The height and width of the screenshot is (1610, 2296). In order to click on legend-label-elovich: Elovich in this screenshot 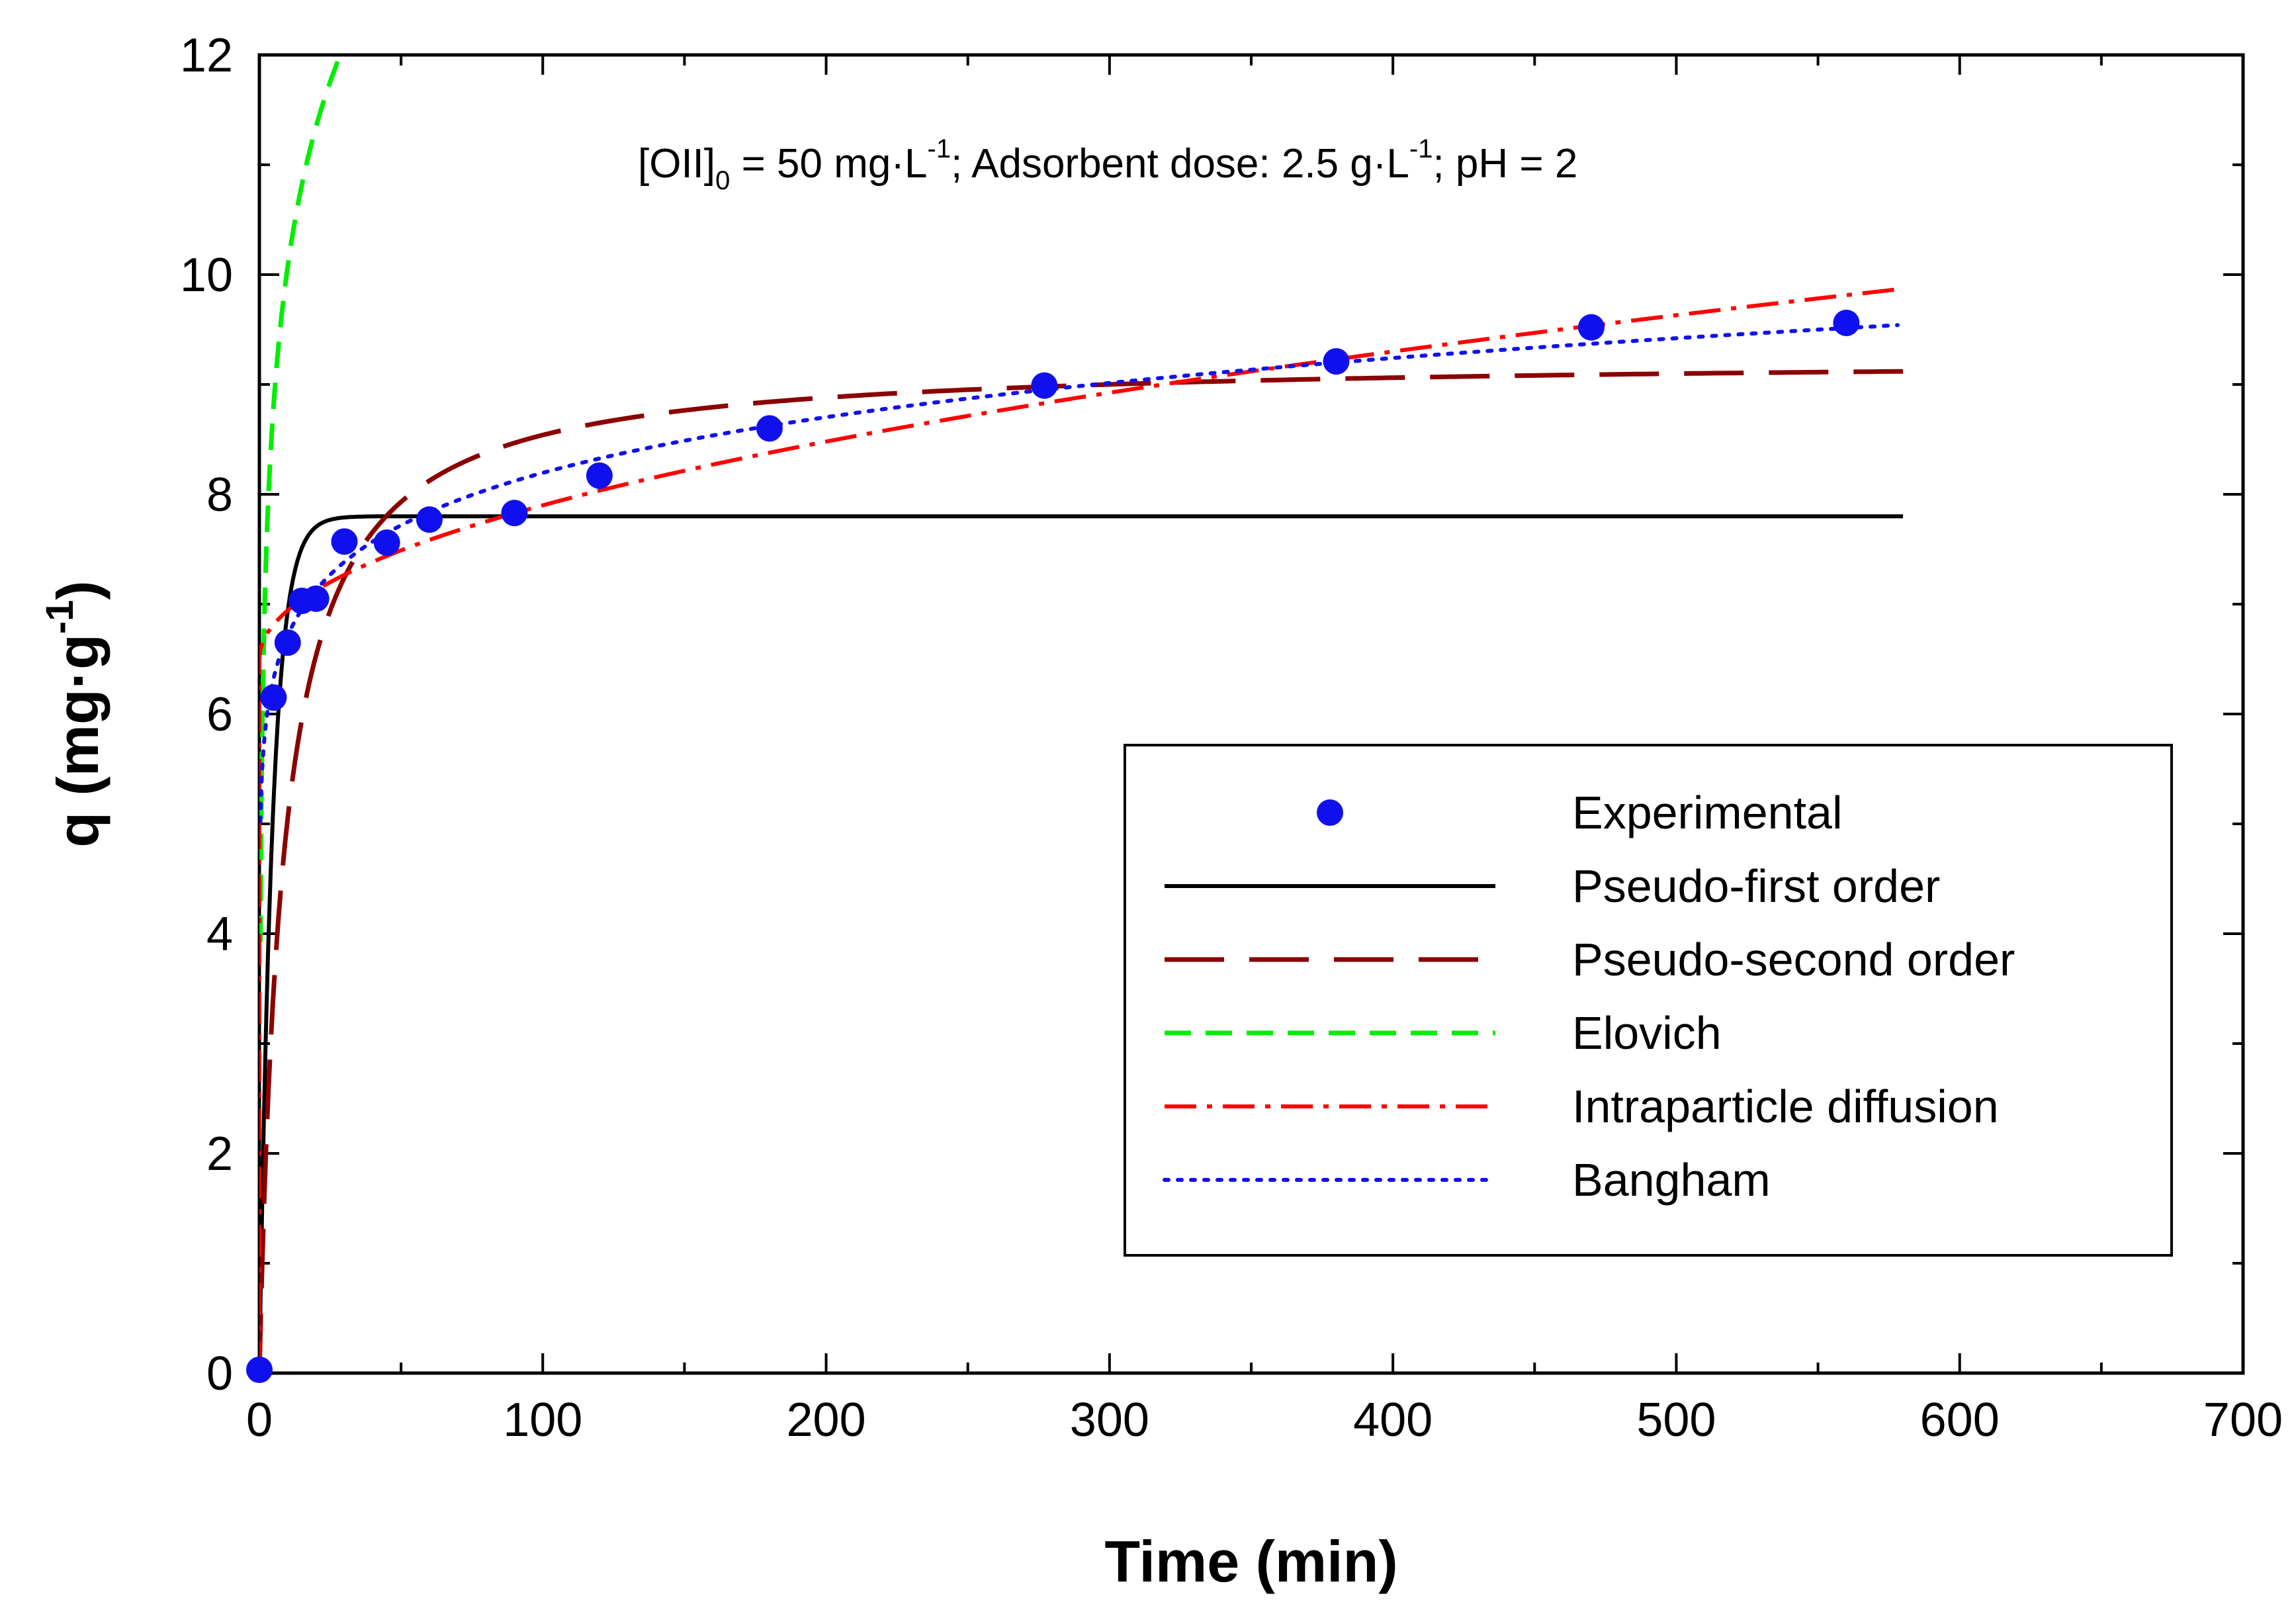, I will do `click(1647, 1033)`.